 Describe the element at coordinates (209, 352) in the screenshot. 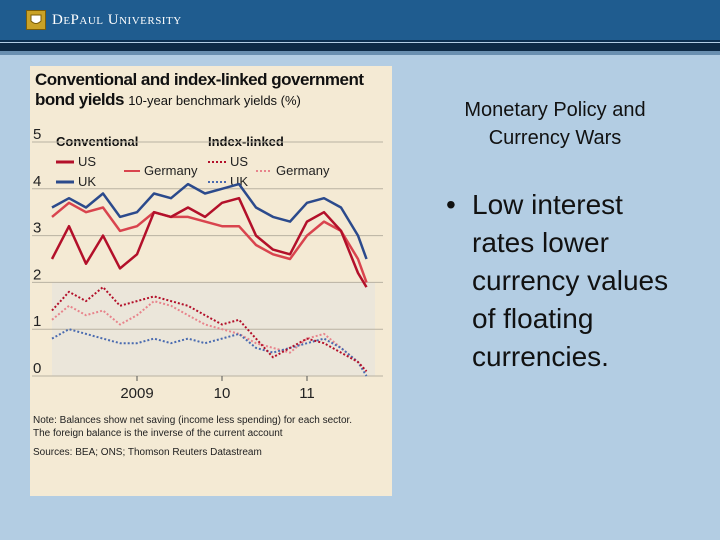

I see `series-line-uk-index-linked` at that location.